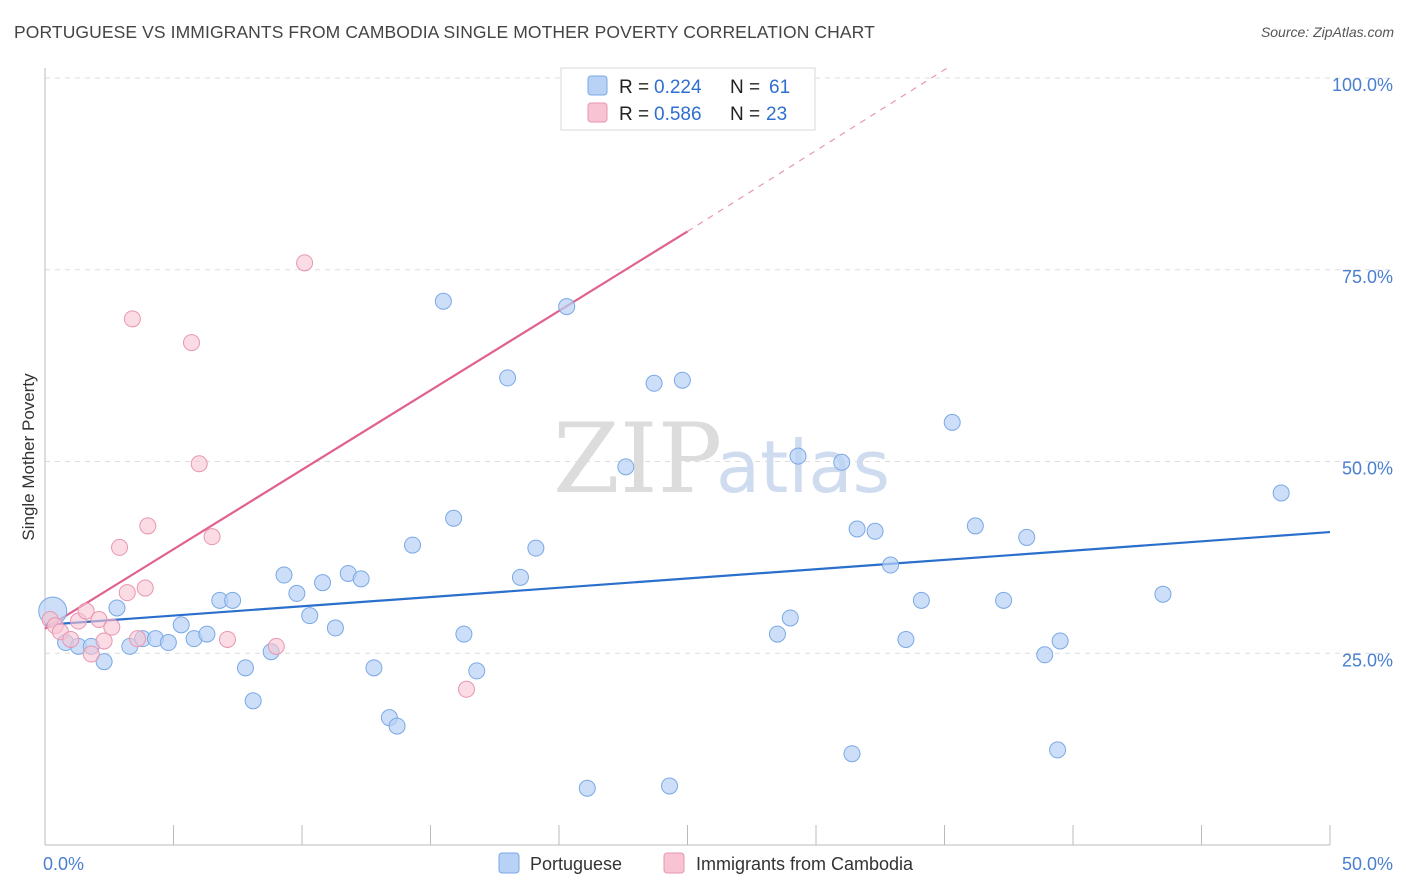  What do you see at coordinates (509, 863) in the screenshot?
I see `bottom-legend-swatch-portuguese` at bounding box center [509, 863].